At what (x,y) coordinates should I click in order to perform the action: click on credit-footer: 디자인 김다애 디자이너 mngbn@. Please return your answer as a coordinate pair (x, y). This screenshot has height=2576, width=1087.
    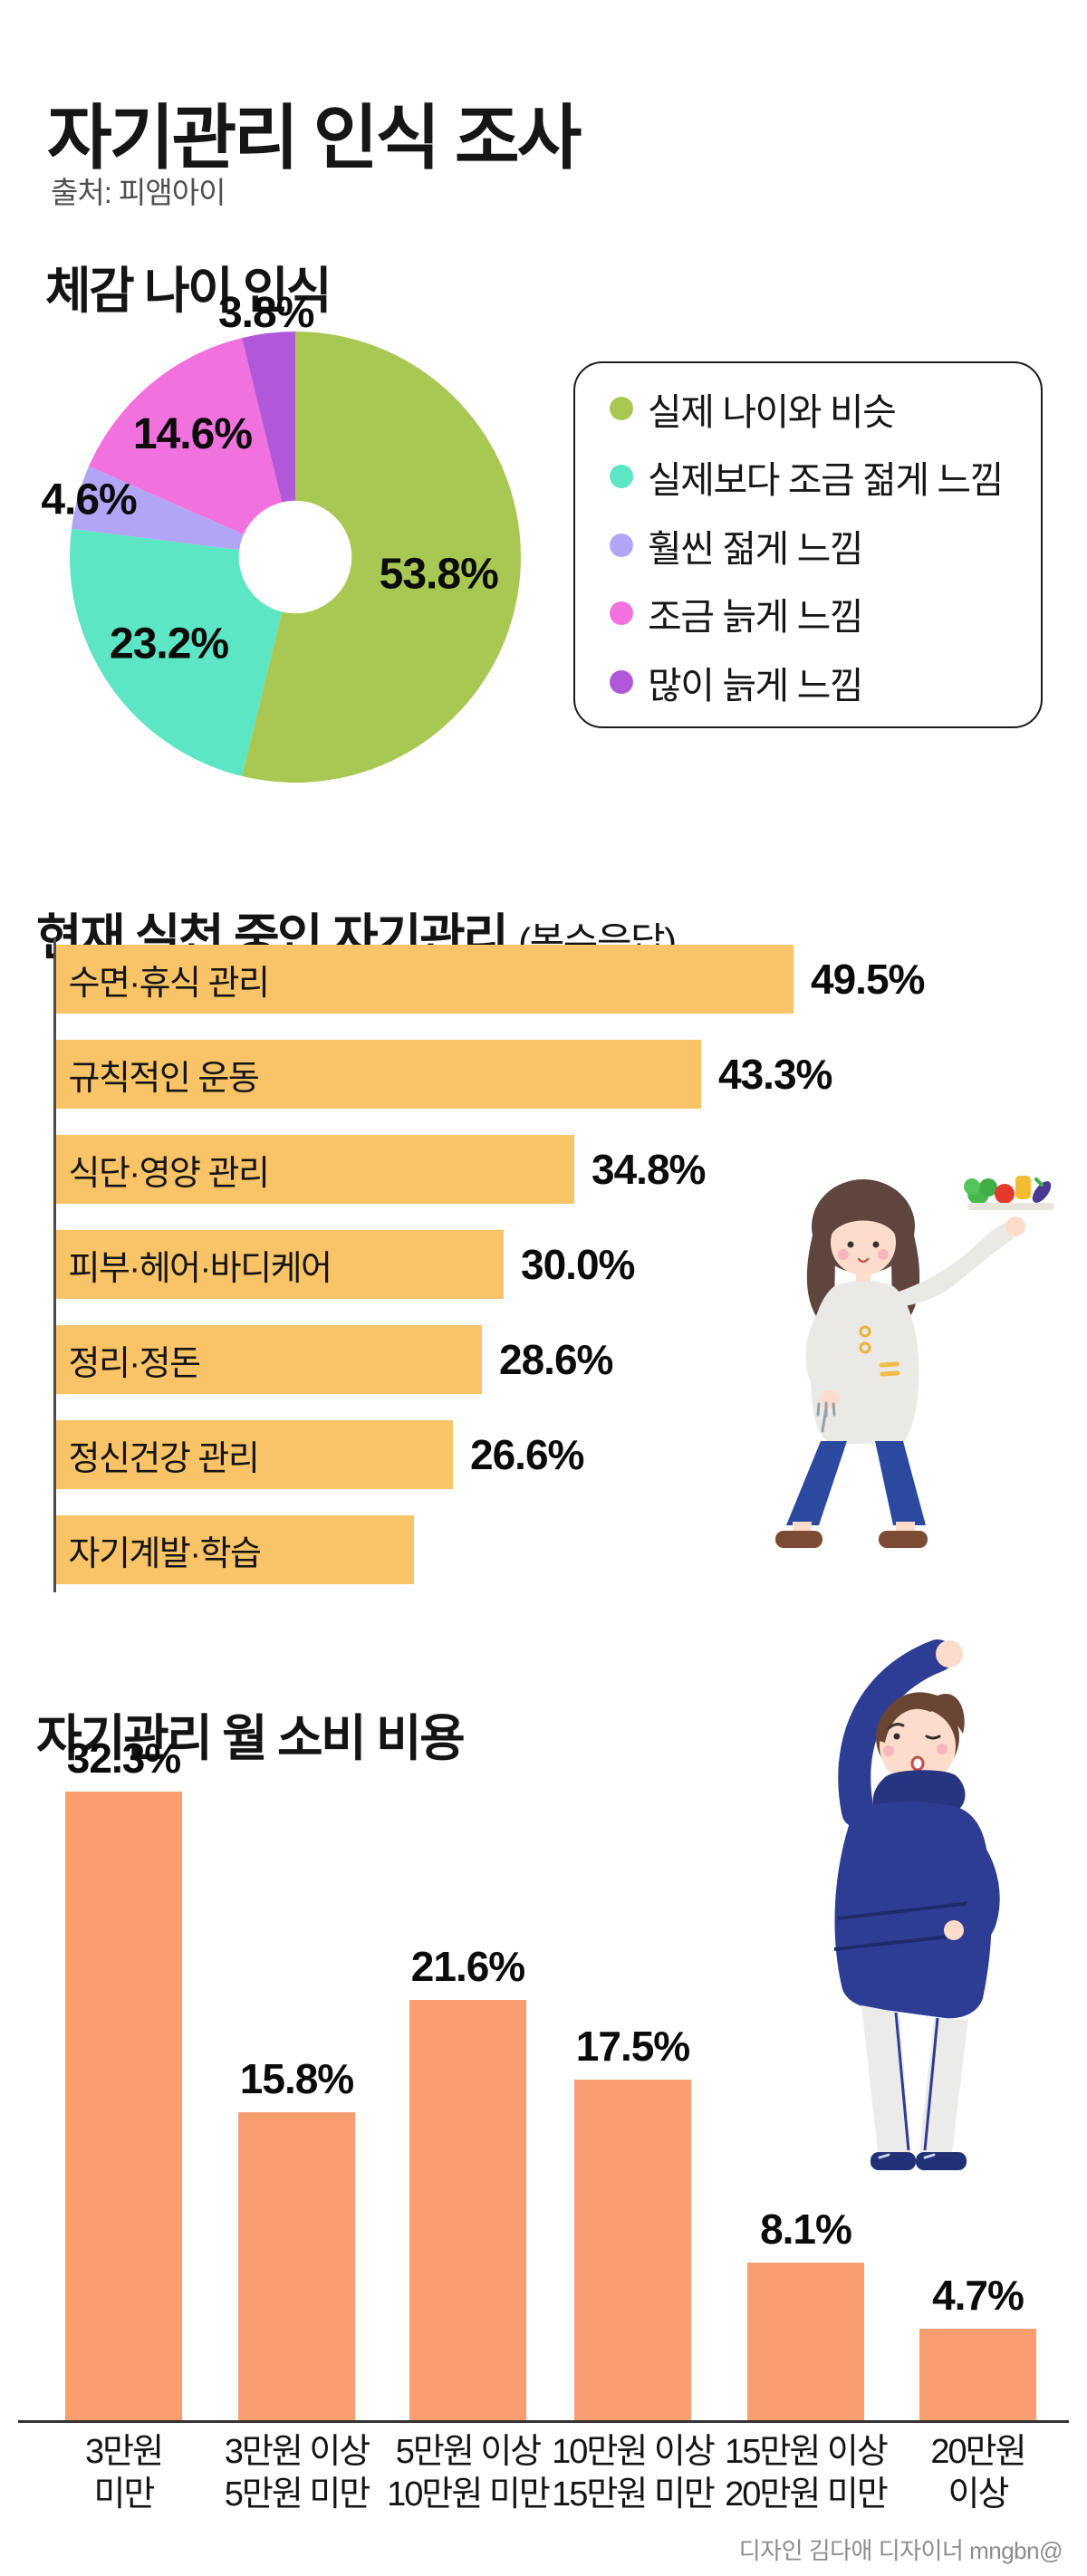
    Looking at the image, I should click on (900, 2550).